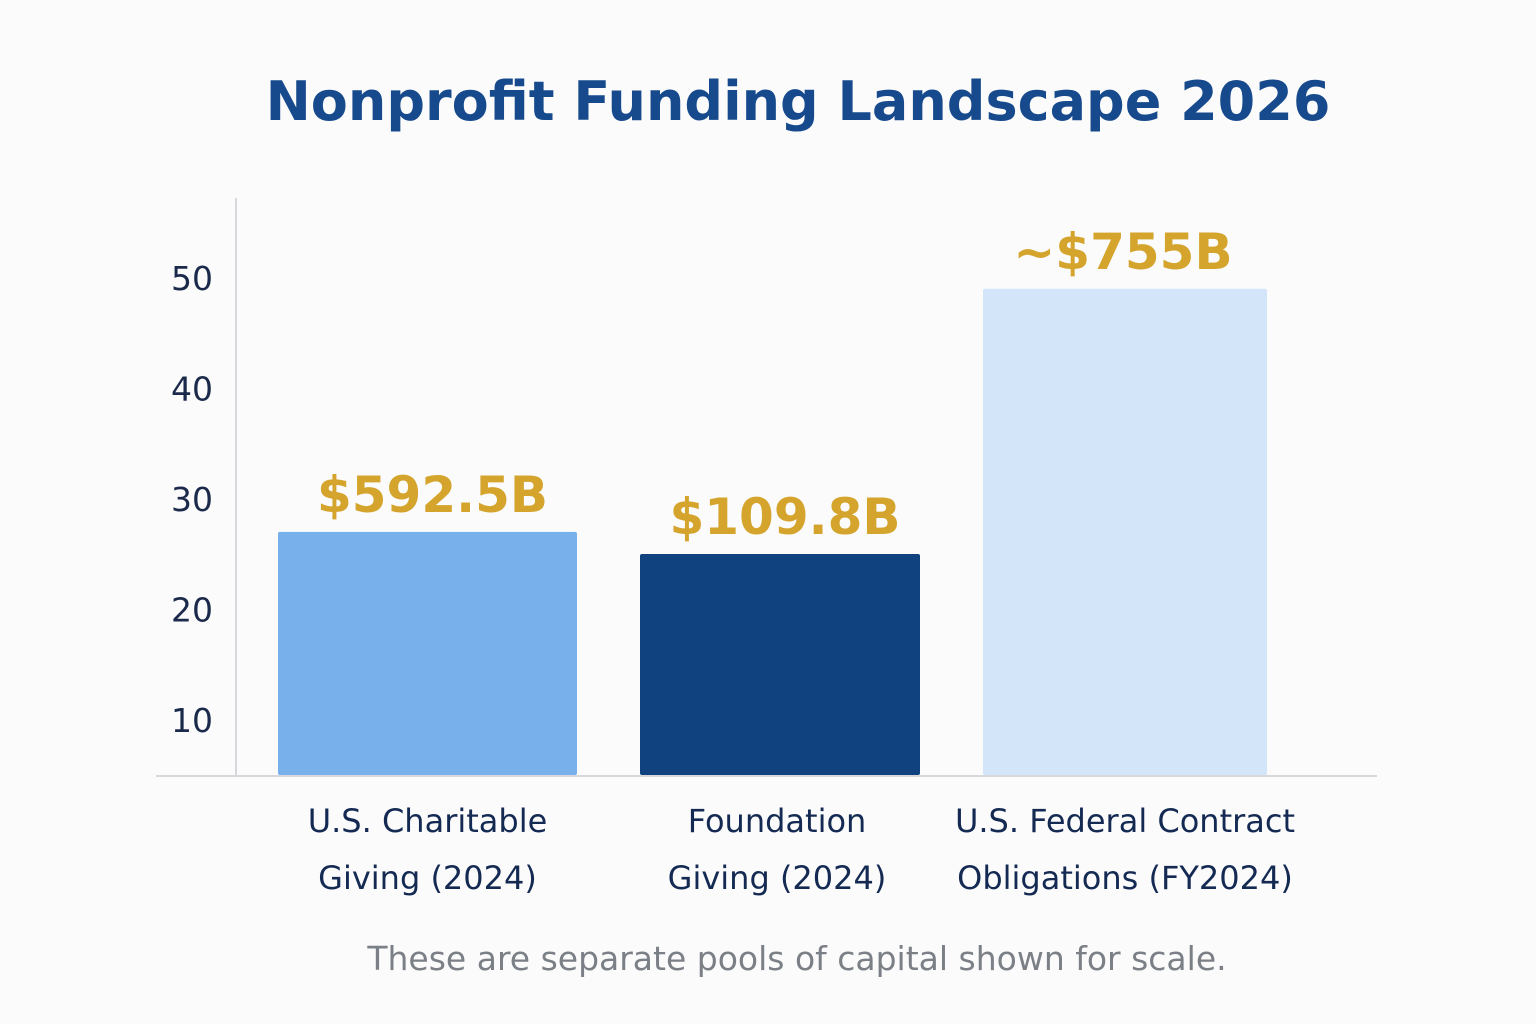 This screenshot has height=1024, width=1536. What do you see at coordinates (777, 821) in the screenshot?
I see `x-category-label: Foundation` at bounding box center [777, 821].